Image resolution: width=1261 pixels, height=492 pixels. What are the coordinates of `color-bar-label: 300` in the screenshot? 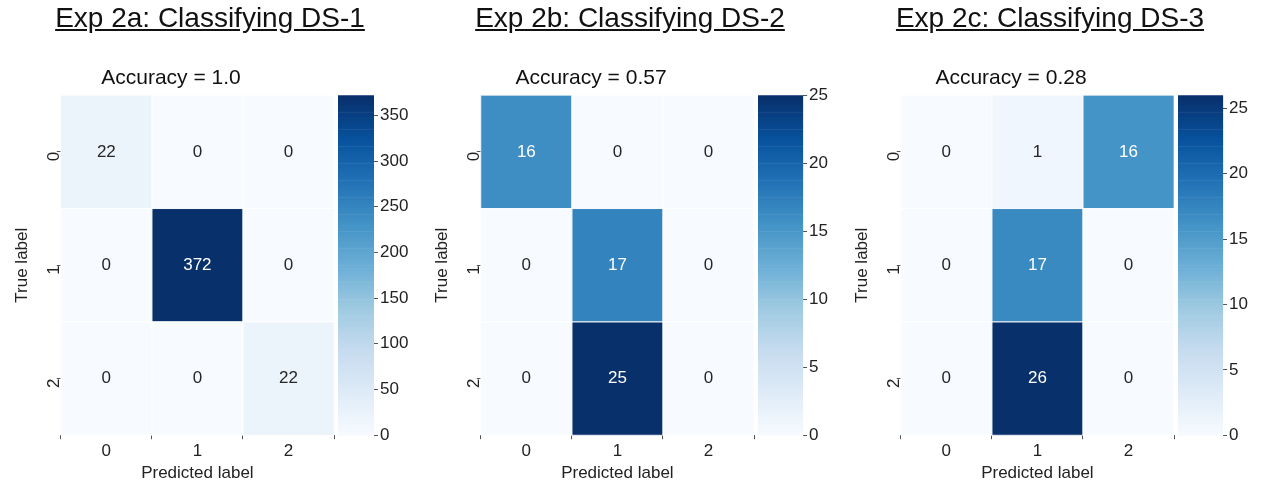 It's located at (394, 160).